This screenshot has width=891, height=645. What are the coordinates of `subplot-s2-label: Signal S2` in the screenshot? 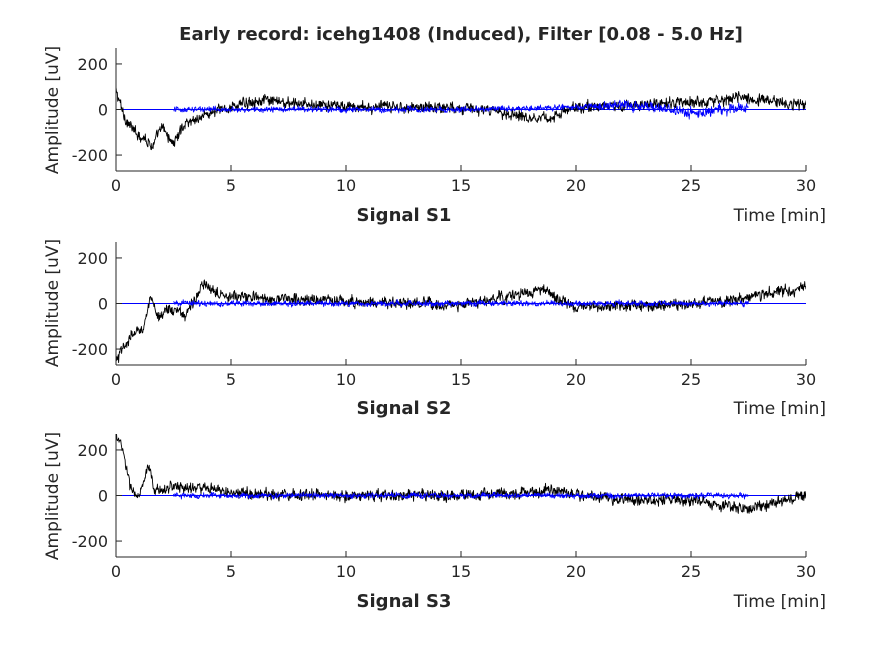 It's located at (404, 408).